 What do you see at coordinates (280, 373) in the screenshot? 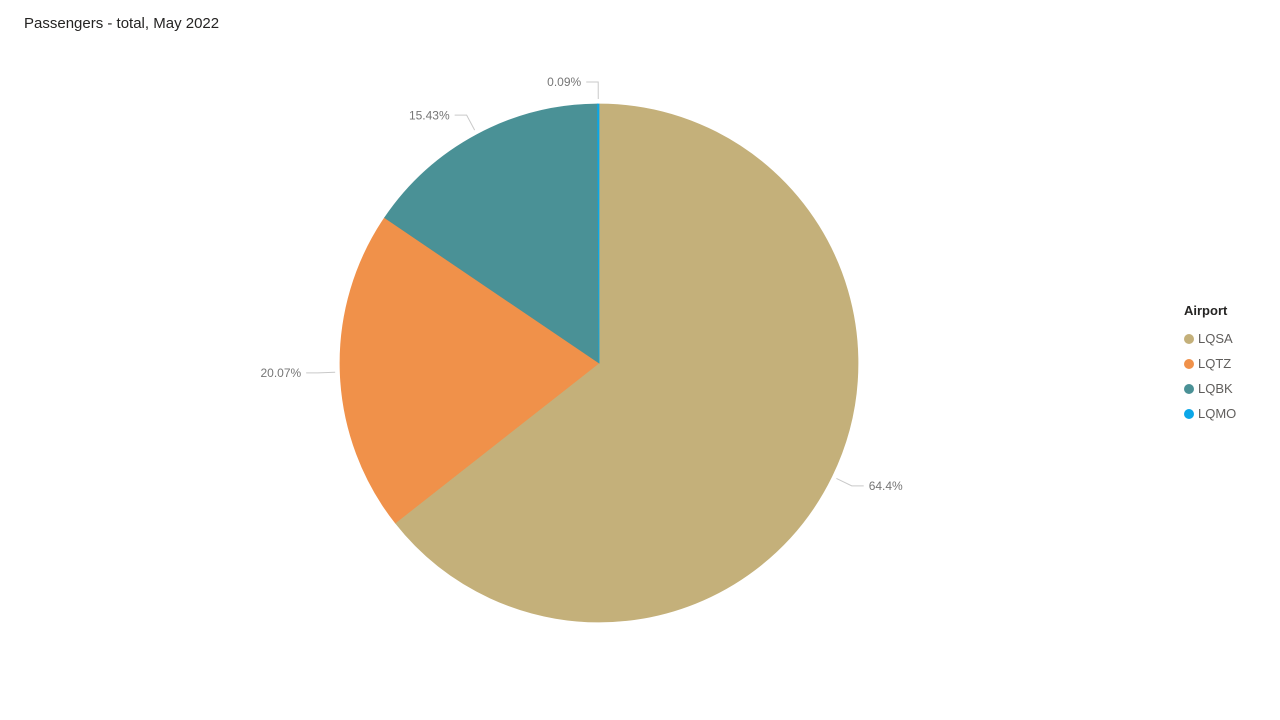
I see `detail-label-lqtz: 20.07%` at bounding box center [280, 373].